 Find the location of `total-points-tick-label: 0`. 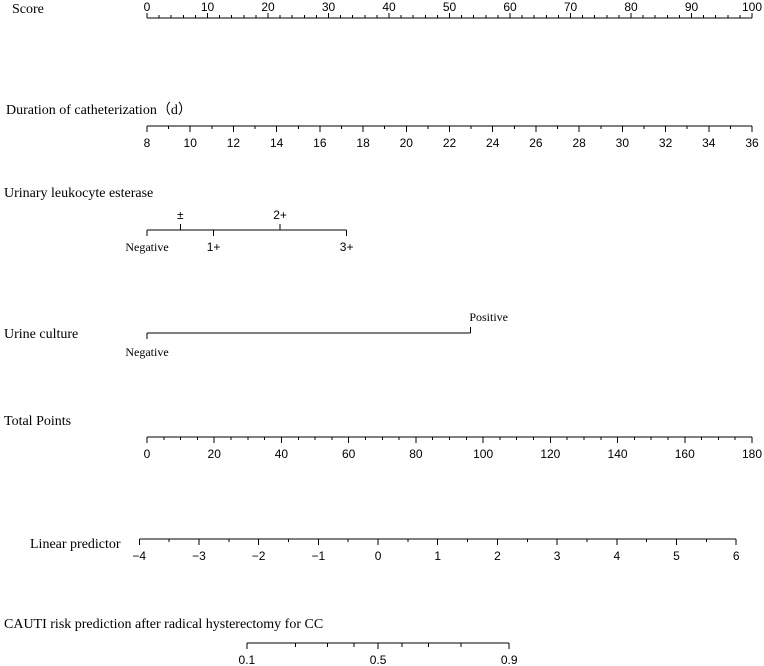

total-points-tick-label: 0 is located at coordinates (147, 454).